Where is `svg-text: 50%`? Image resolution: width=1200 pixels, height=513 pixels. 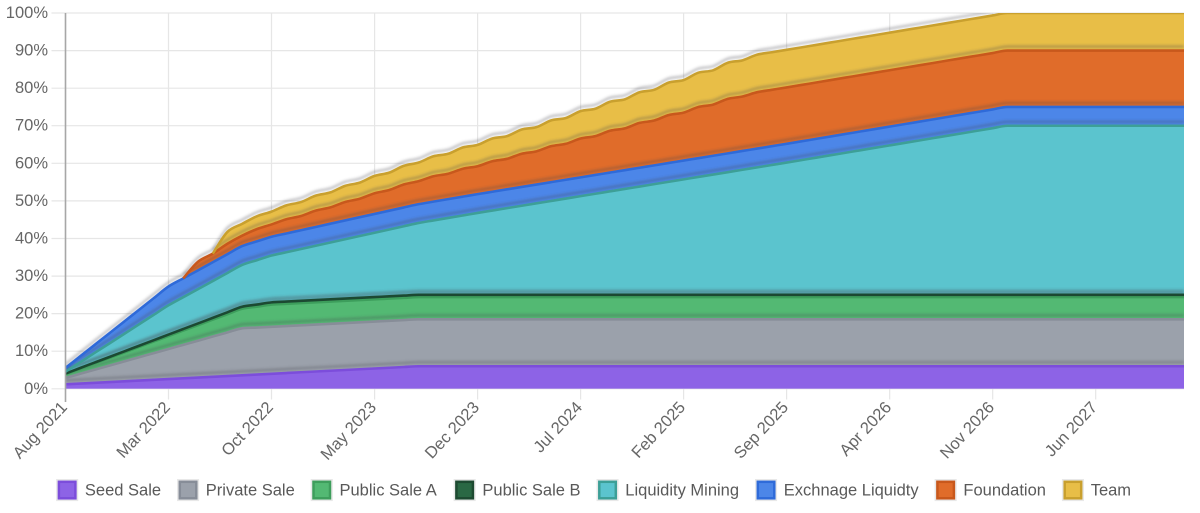
svg-text: 50% is located at coordinates (31, 201).